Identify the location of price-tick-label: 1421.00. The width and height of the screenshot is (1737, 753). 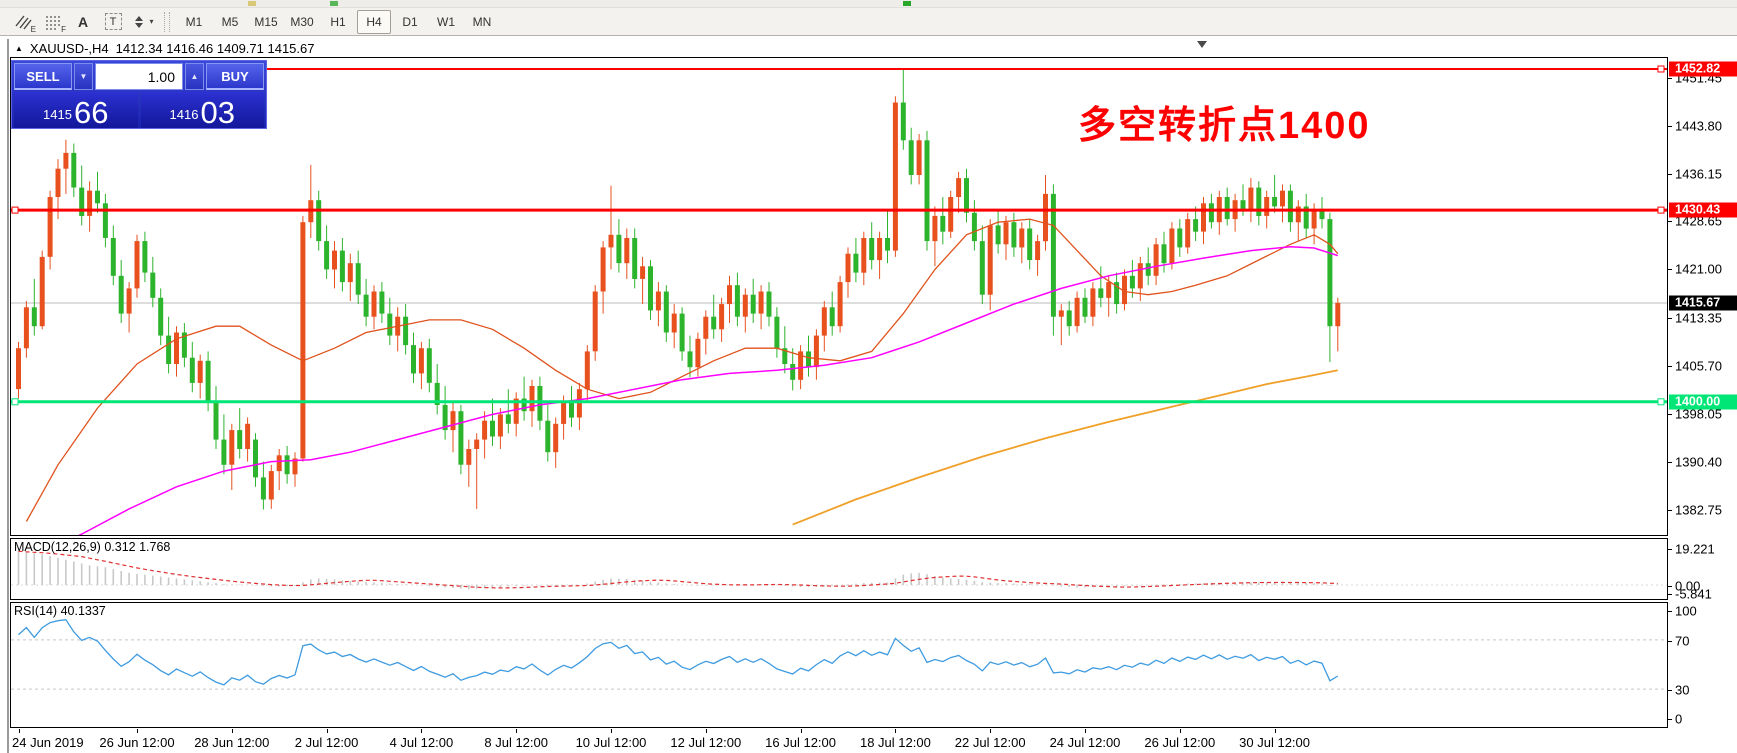
(1698, 269).